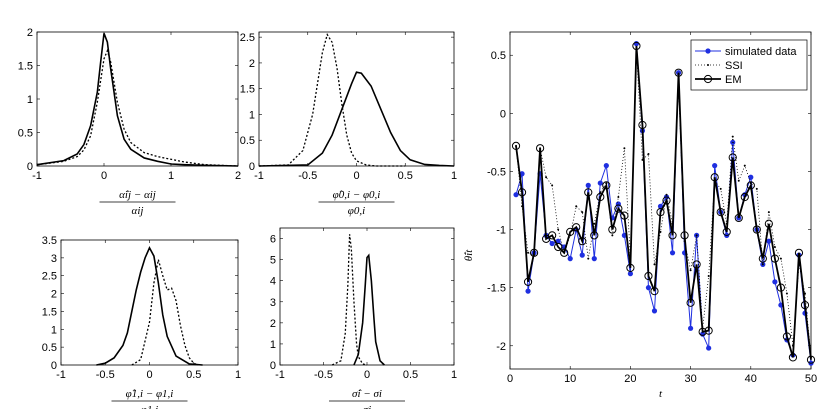 This screenshot has height=409, width=830. Describe the element at coordinates (690, 379) in the screenshot. I see `x-tick-label: 30` at that location.